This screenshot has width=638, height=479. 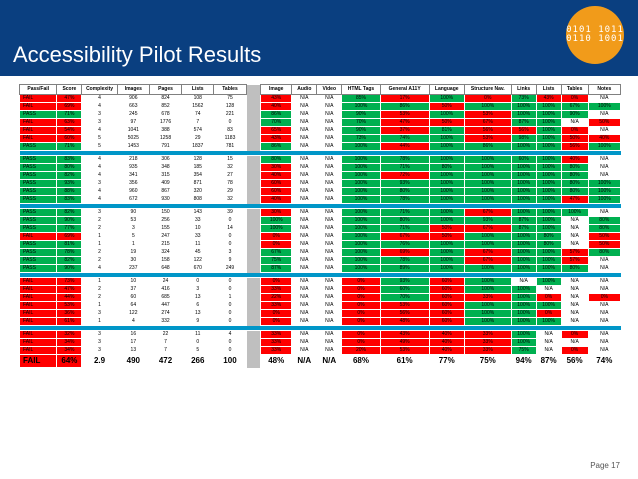 I want to click on table-cell: 86%, so click(x=487, y=146).